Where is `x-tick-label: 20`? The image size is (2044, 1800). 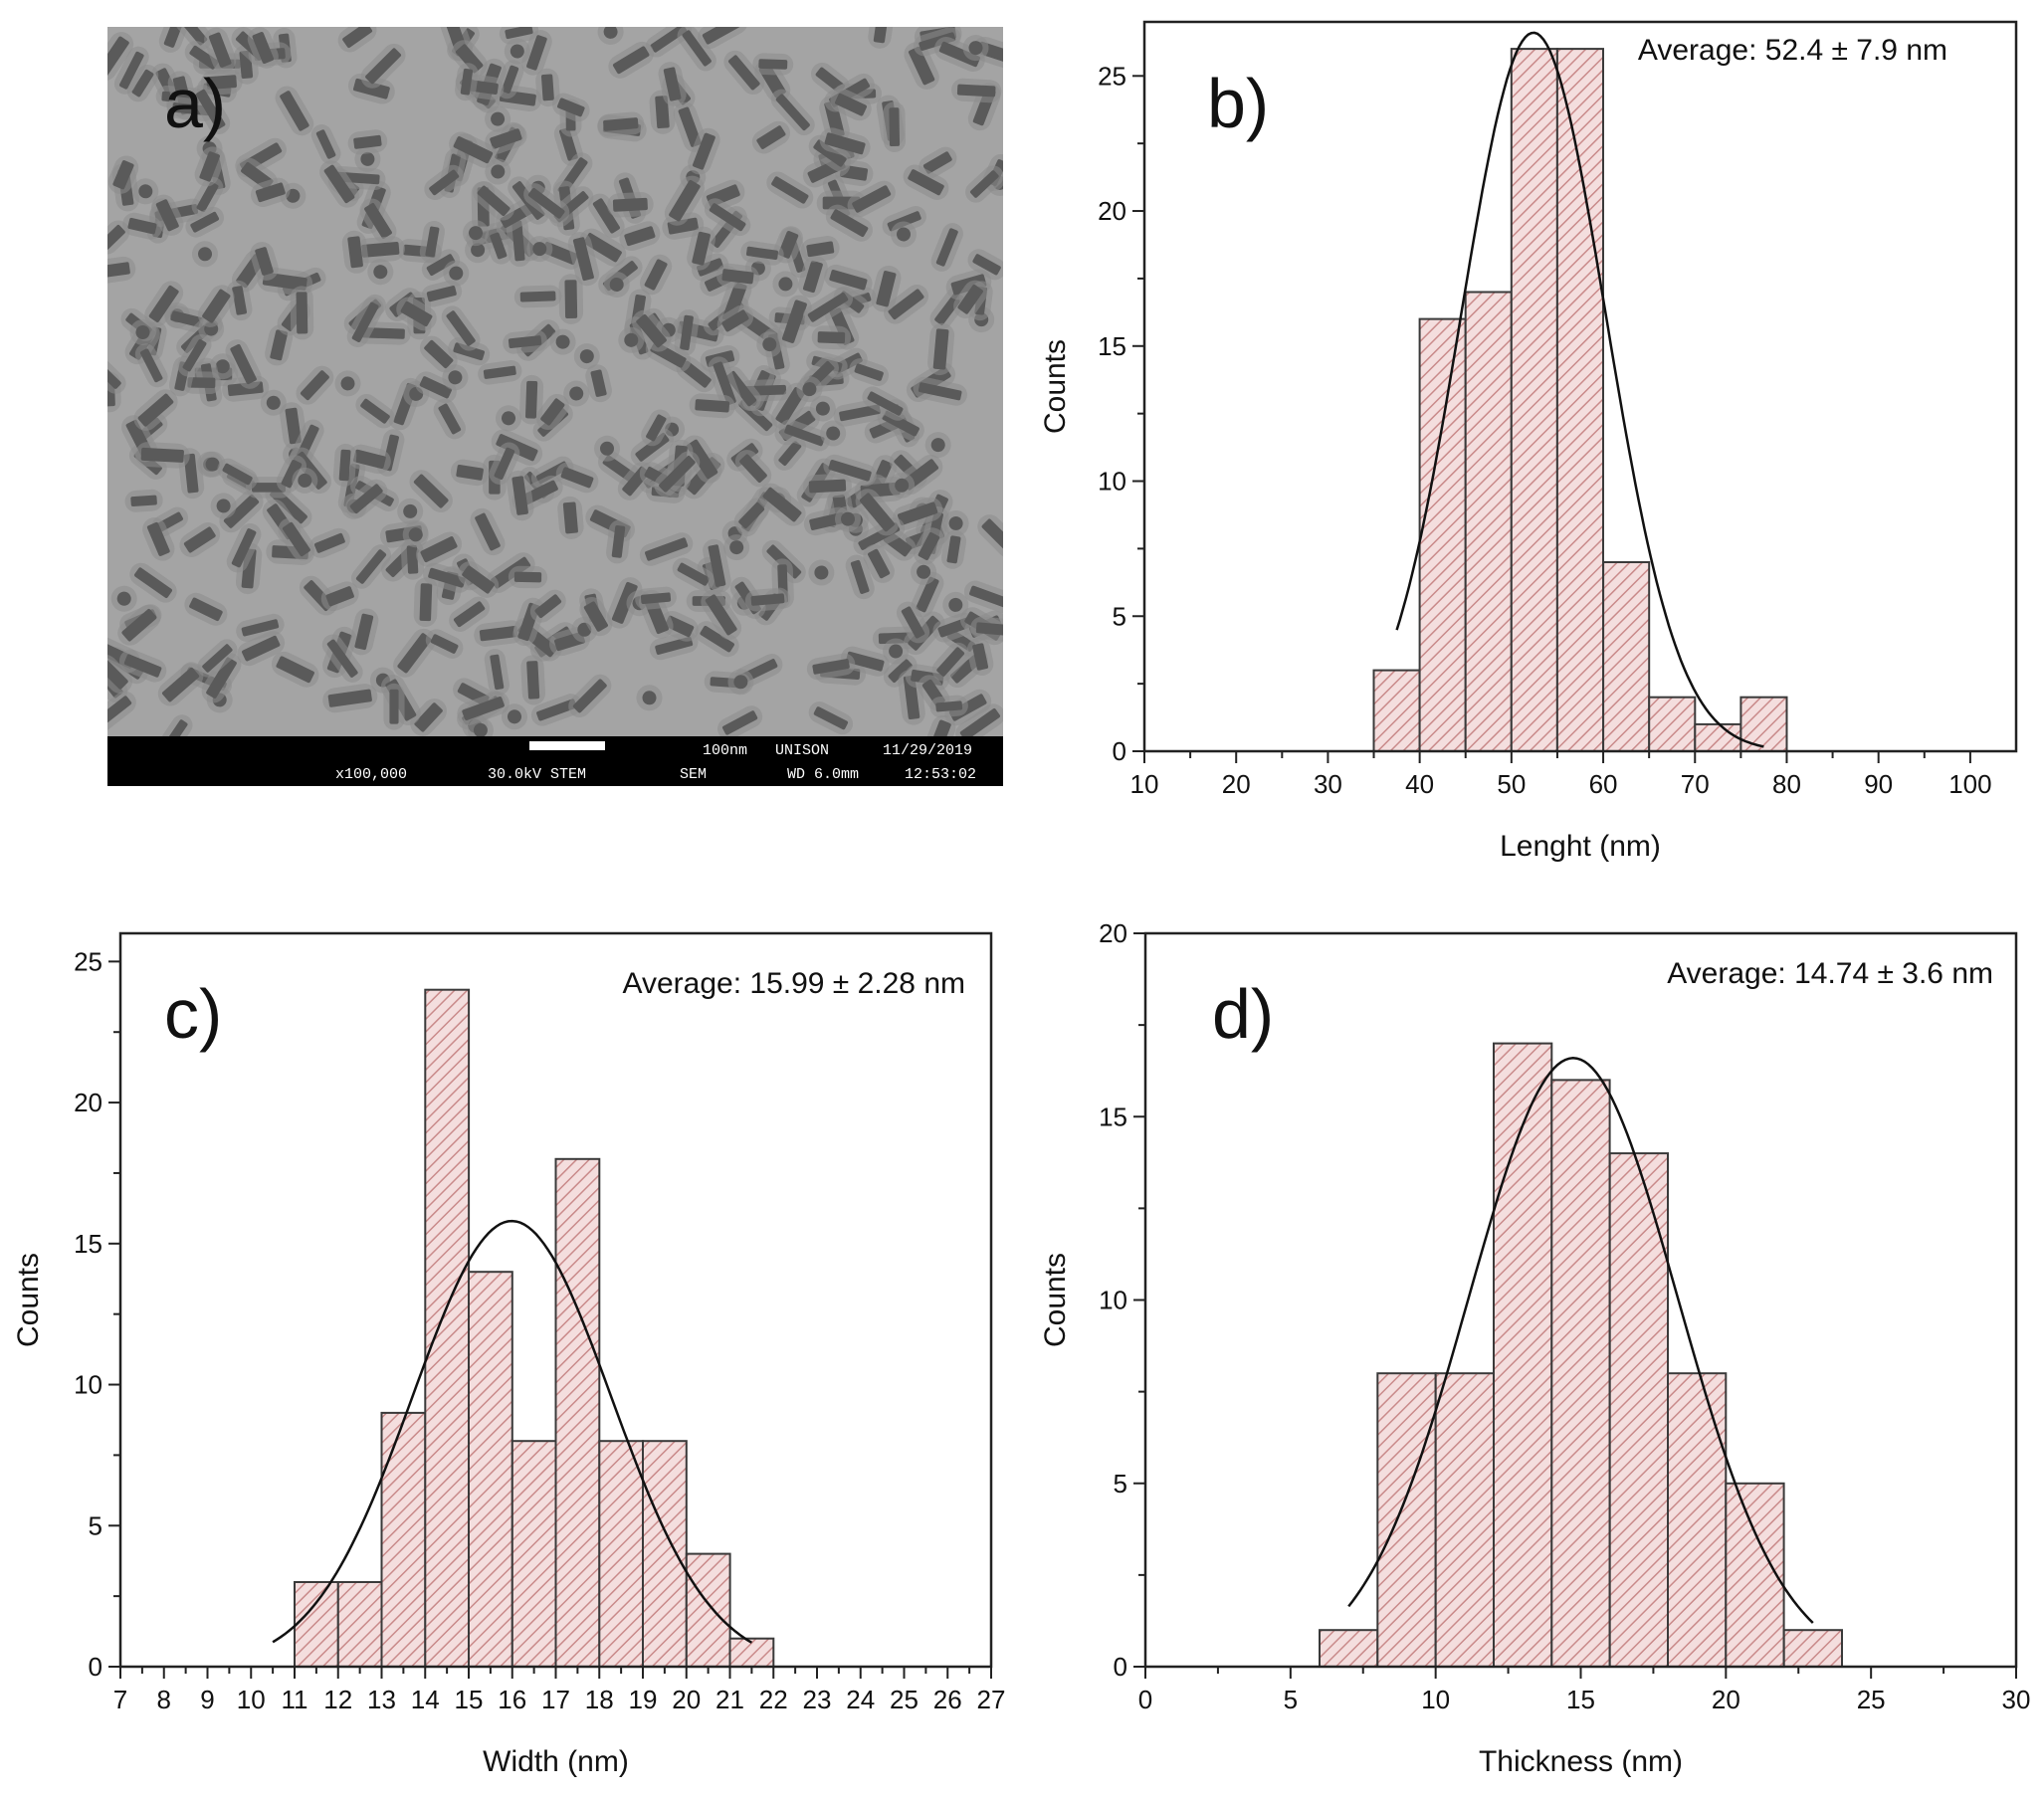
x-tick-label: 20 is located at coordinates (686, 1699).